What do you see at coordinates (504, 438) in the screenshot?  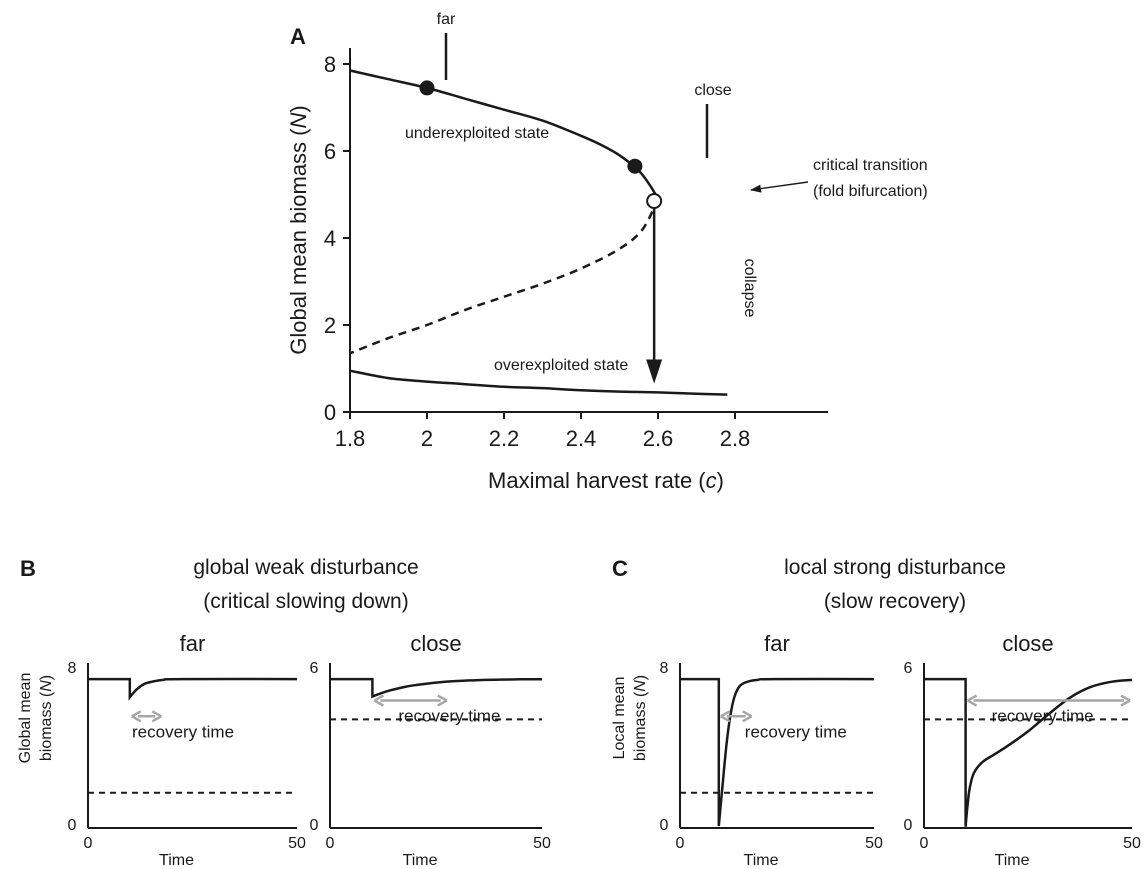 I see `panel-a-x-tick-label: 2.2` at bounding box center [504, 438].